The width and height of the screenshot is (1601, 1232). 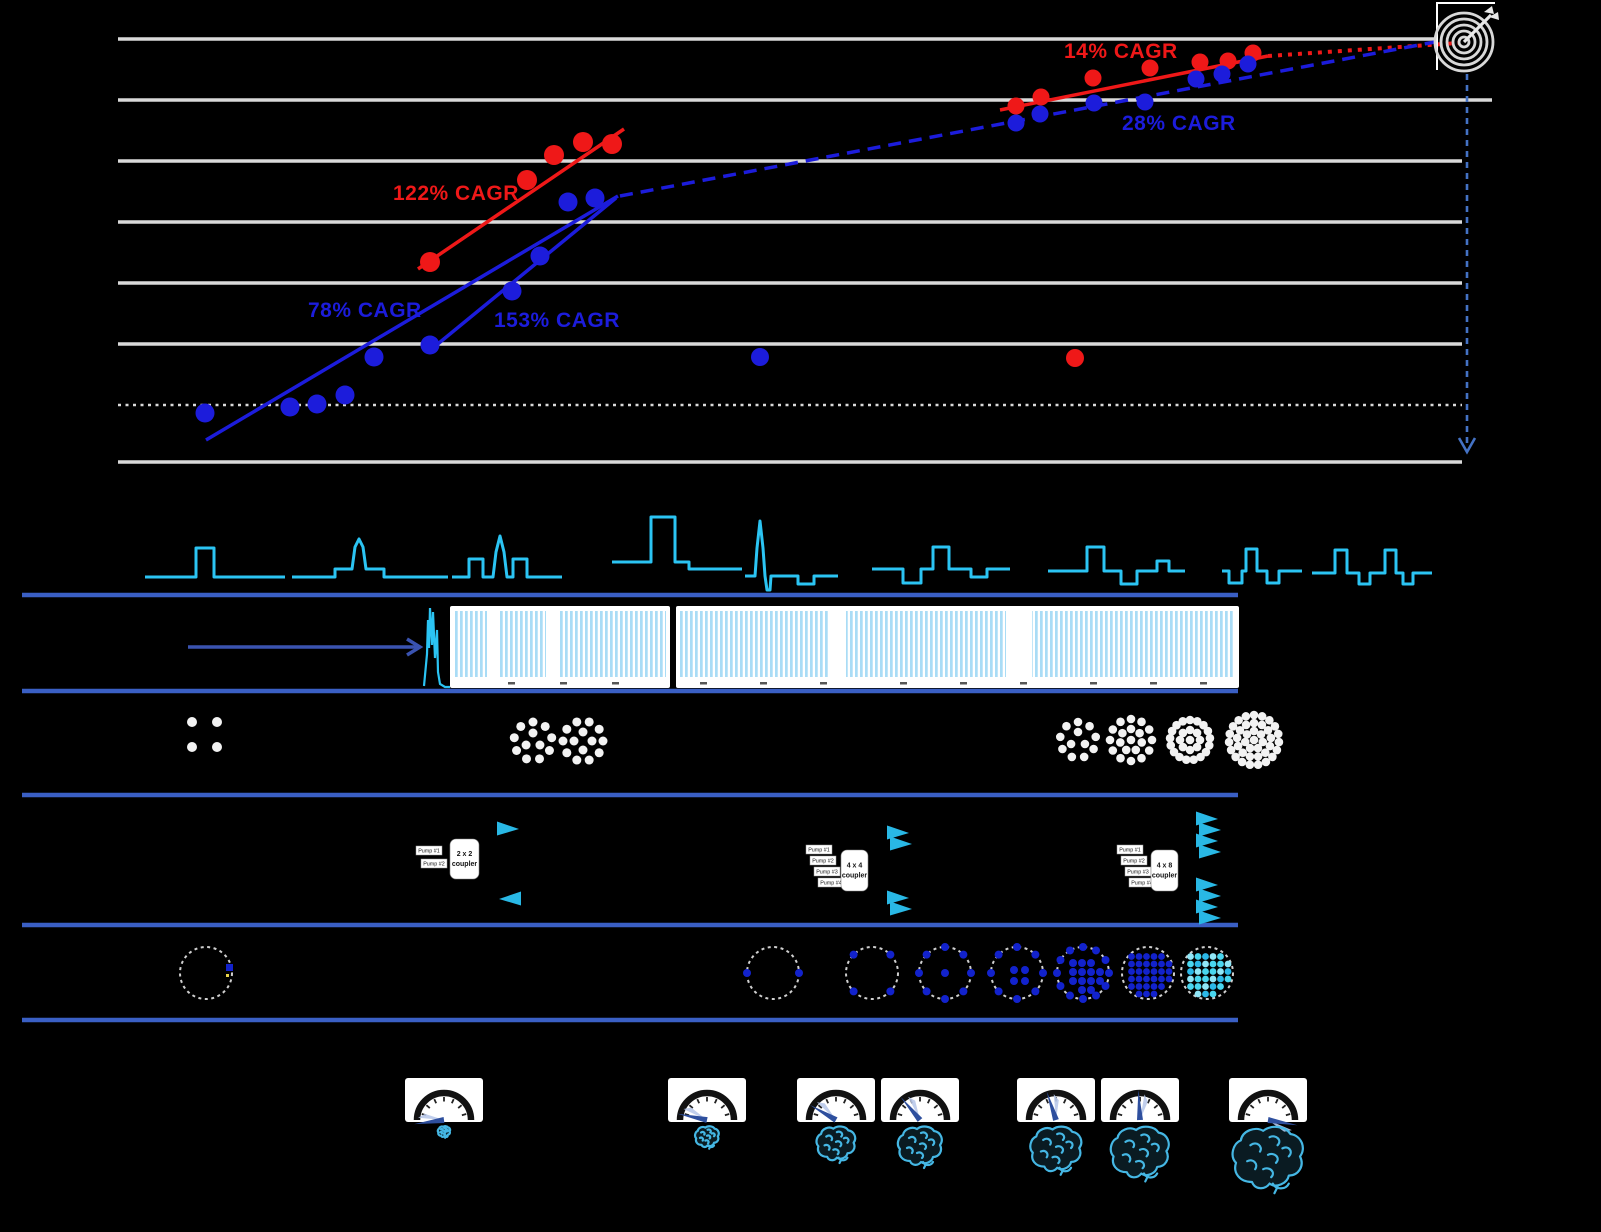 What do you see at coordinates (855, 866) in the screenshot?
I see `coupler-box-label: 4 x 4` at bounding box center [855, 866].